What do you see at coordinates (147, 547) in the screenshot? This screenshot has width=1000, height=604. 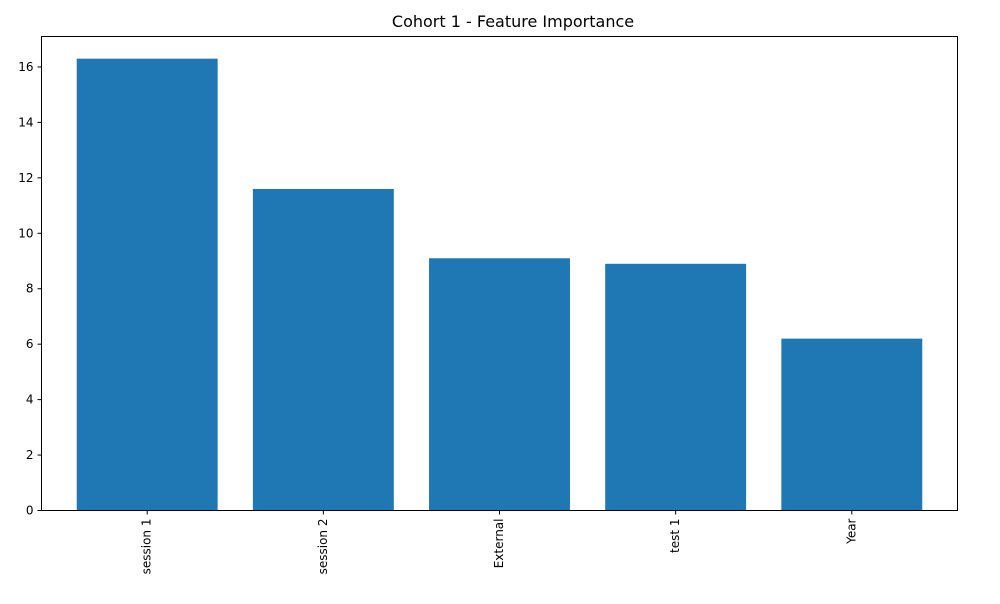 I see `x-tick-label: session 1` at bounding box center [147, 547].